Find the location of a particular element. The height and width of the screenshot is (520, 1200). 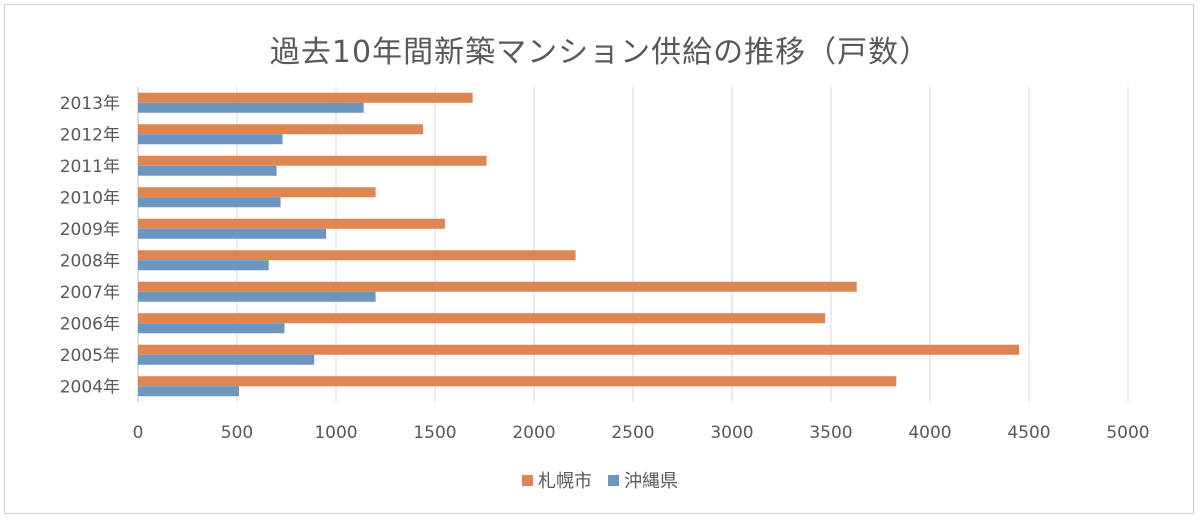

y-category-label: 2007年 is located at coordinates (90, 293).